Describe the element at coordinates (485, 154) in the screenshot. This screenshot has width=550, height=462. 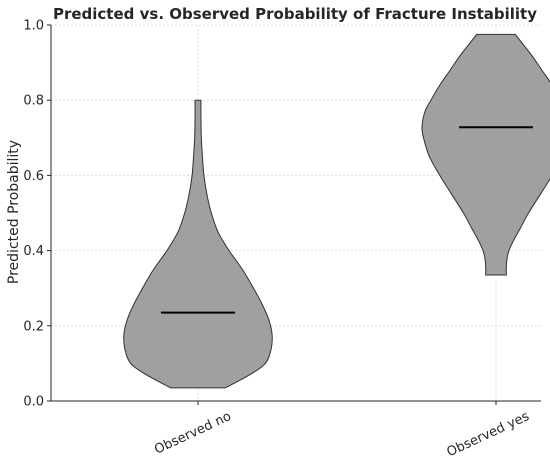
I see `violin-observed-yes` at that location.